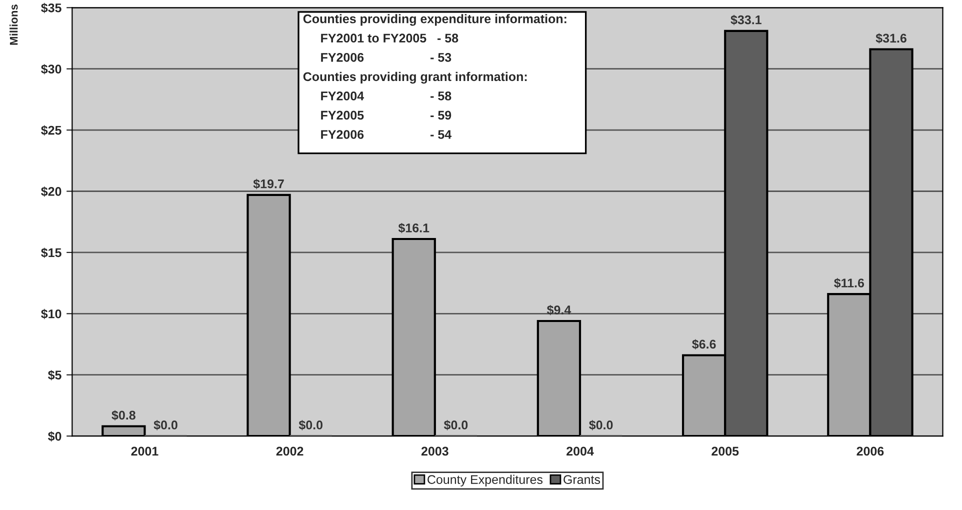 This screenshot has height=510, width=962. Describe the element at coordinates (725, 451) in the screenshot. I see `x-tick-label: 2005` at that location.